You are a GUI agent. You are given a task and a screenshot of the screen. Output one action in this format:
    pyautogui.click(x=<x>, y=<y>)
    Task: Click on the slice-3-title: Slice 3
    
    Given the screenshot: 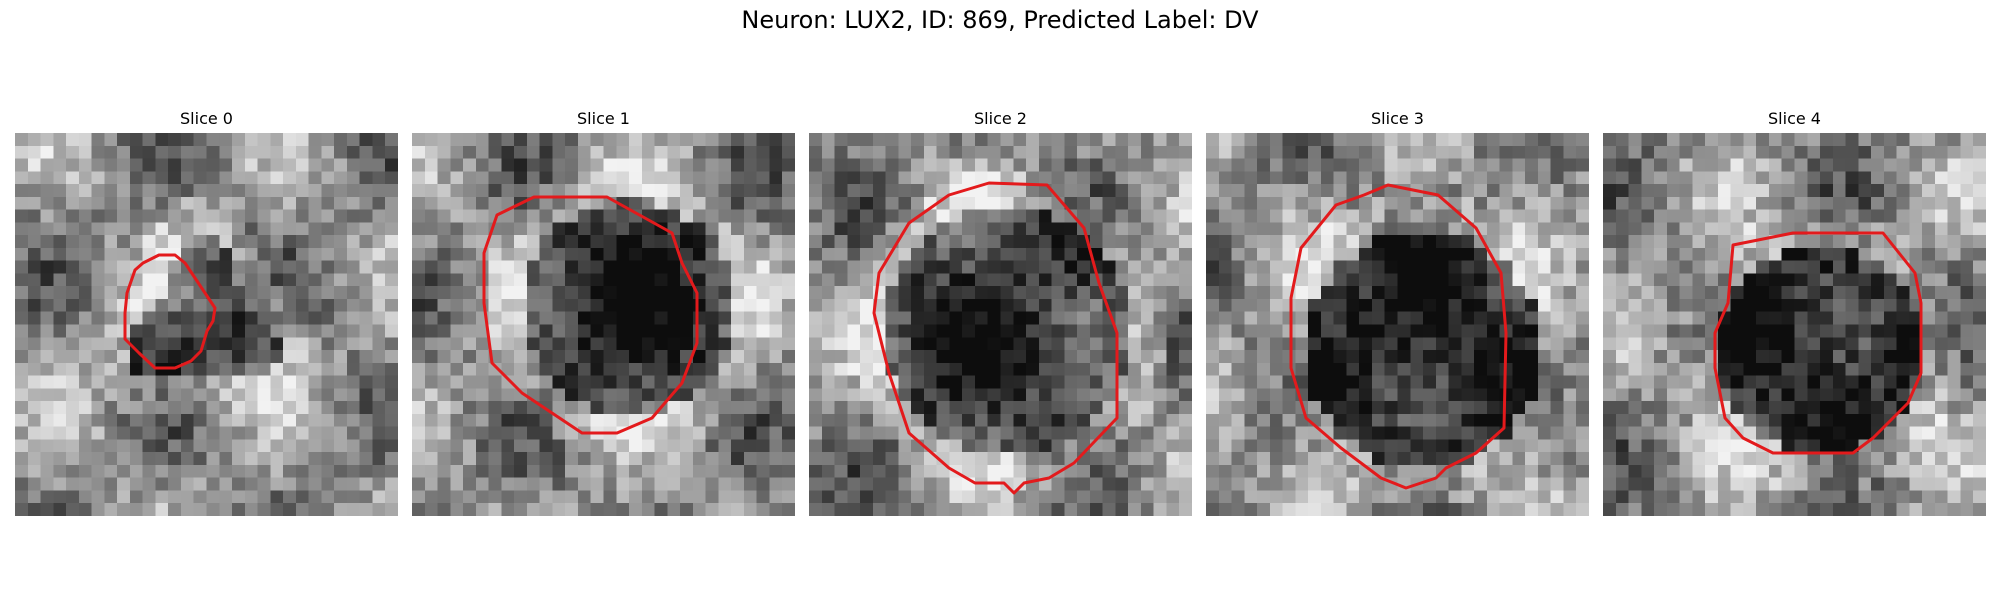 What is the action you would take?
    pyautogui.click(x=1397, y=118)
    